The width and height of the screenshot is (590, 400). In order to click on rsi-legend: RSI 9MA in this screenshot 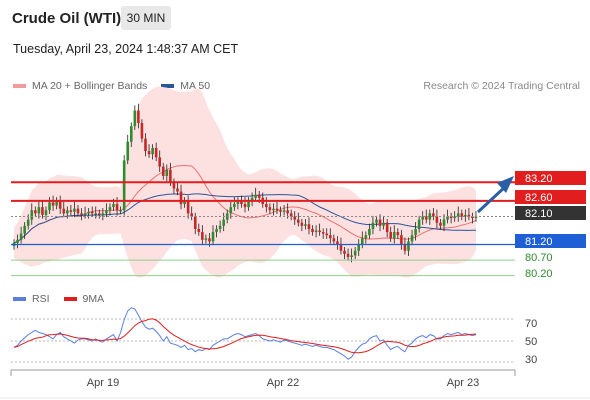, I will do `click(65, 299)`.